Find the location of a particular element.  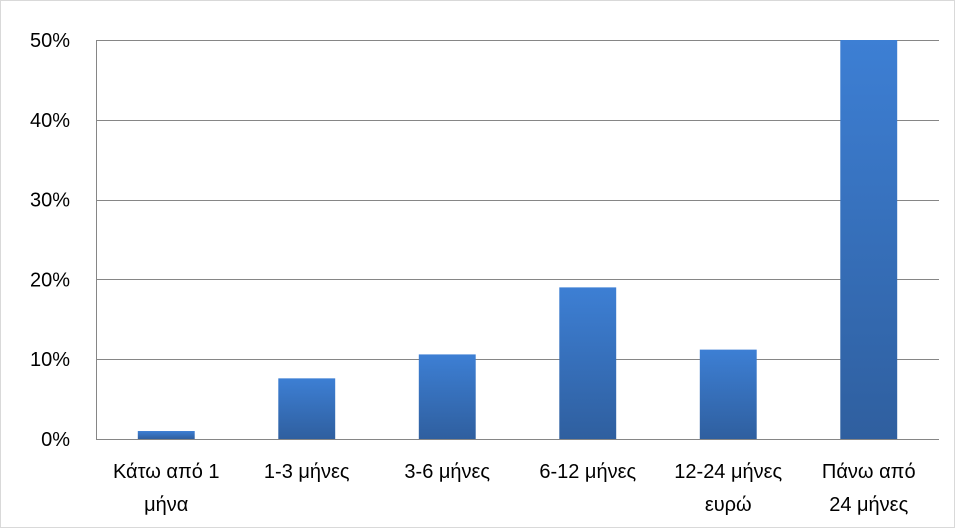

y-tick-label: 30% is located at coordinates (50, 201).